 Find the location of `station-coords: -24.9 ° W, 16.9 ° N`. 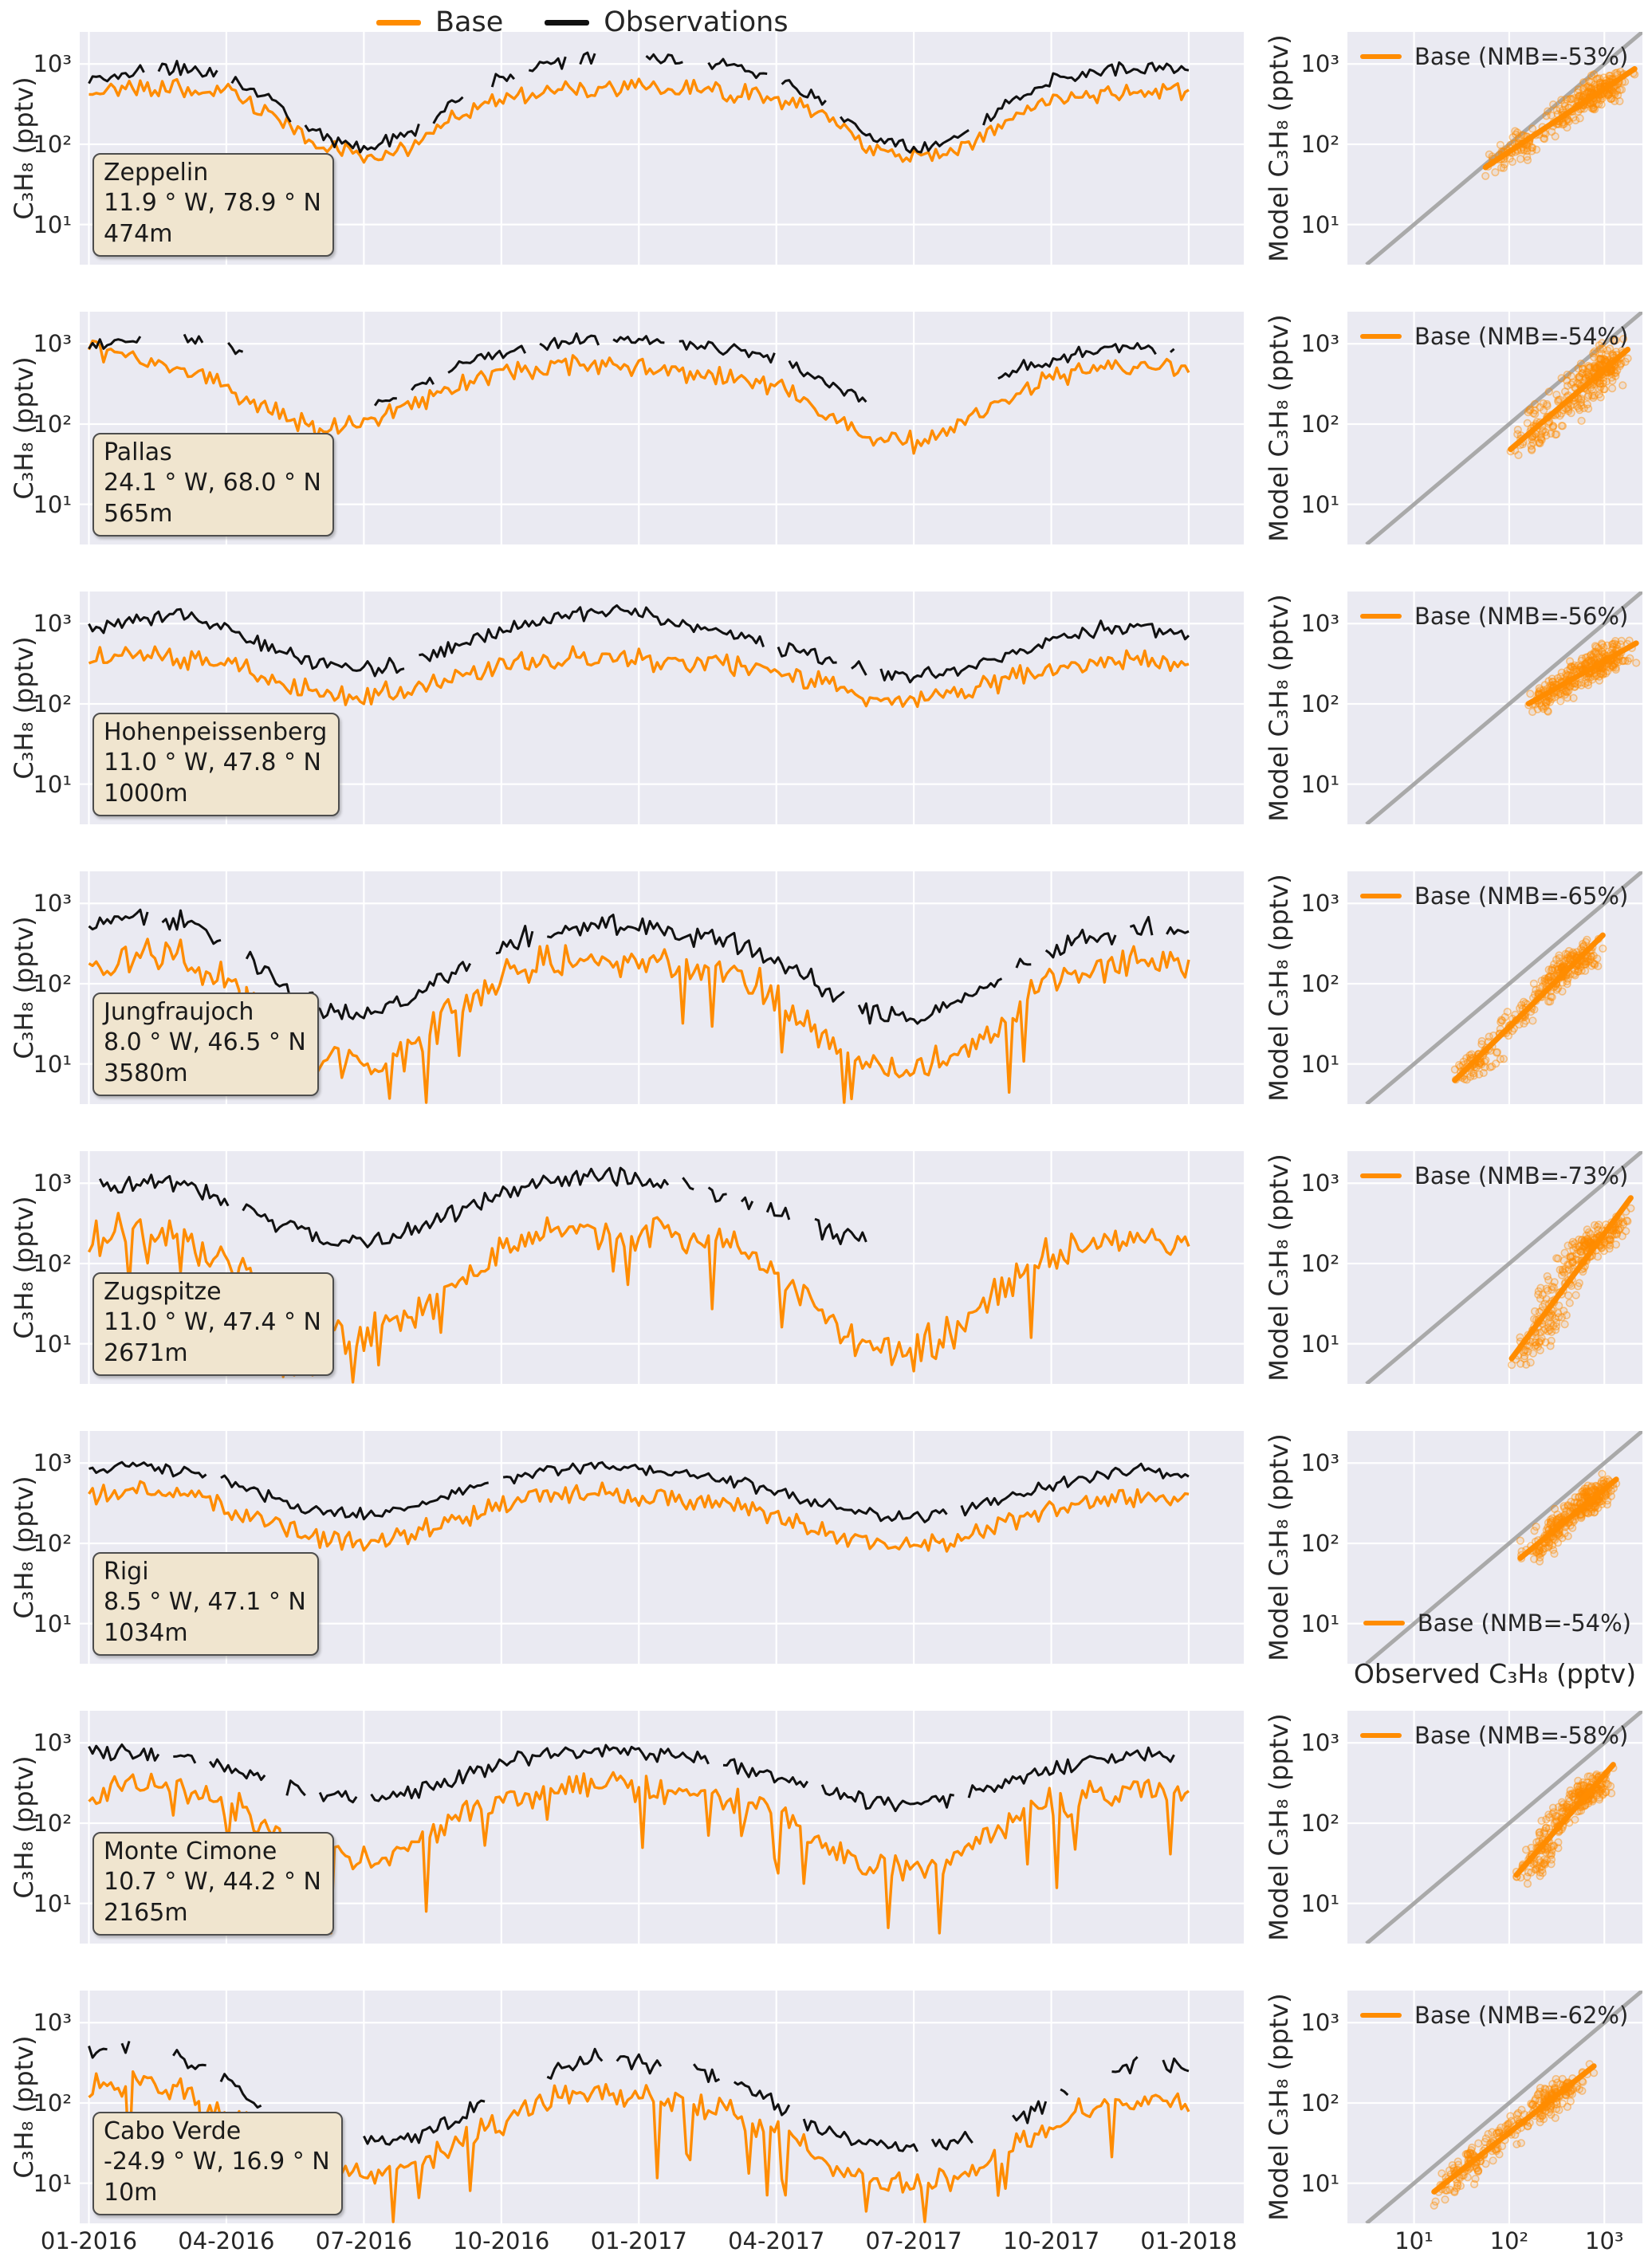

station-coords: -24.9 ° W, 16.9 ° N is located at coordinates (217, 2162).